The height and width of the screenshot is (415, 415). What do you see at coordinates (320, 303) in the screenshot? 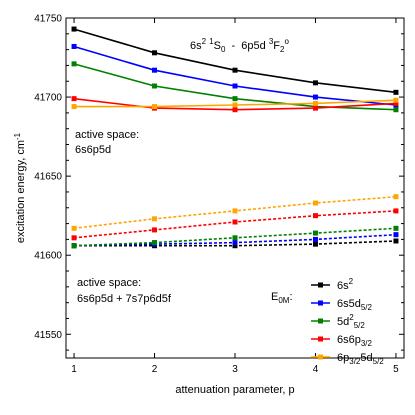
I see `legend-marker-6s5d` at bounding box center [320, 303].